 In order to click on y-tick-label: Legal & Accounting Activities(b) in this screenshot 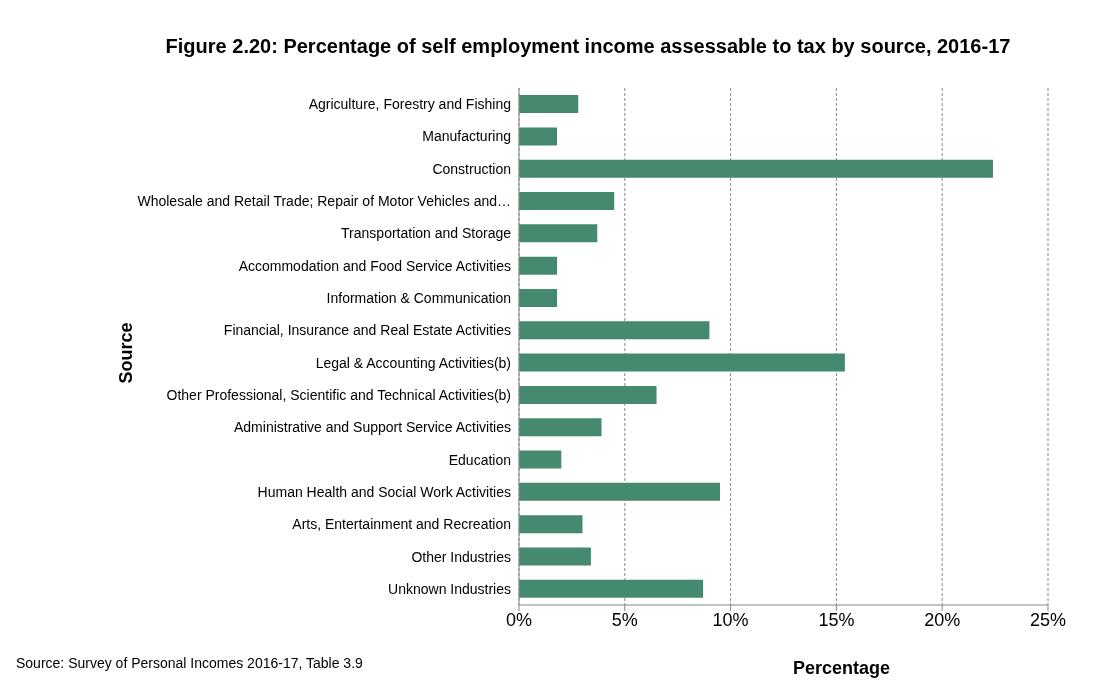, I will do `click(413, 362)`.